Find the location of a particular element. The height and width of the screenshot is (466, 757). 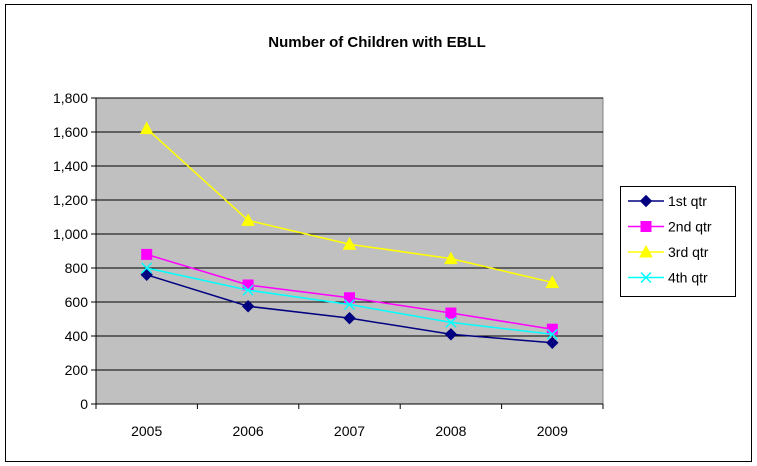

y-tick-label: 1,000 is located at coordinates (70, 234).